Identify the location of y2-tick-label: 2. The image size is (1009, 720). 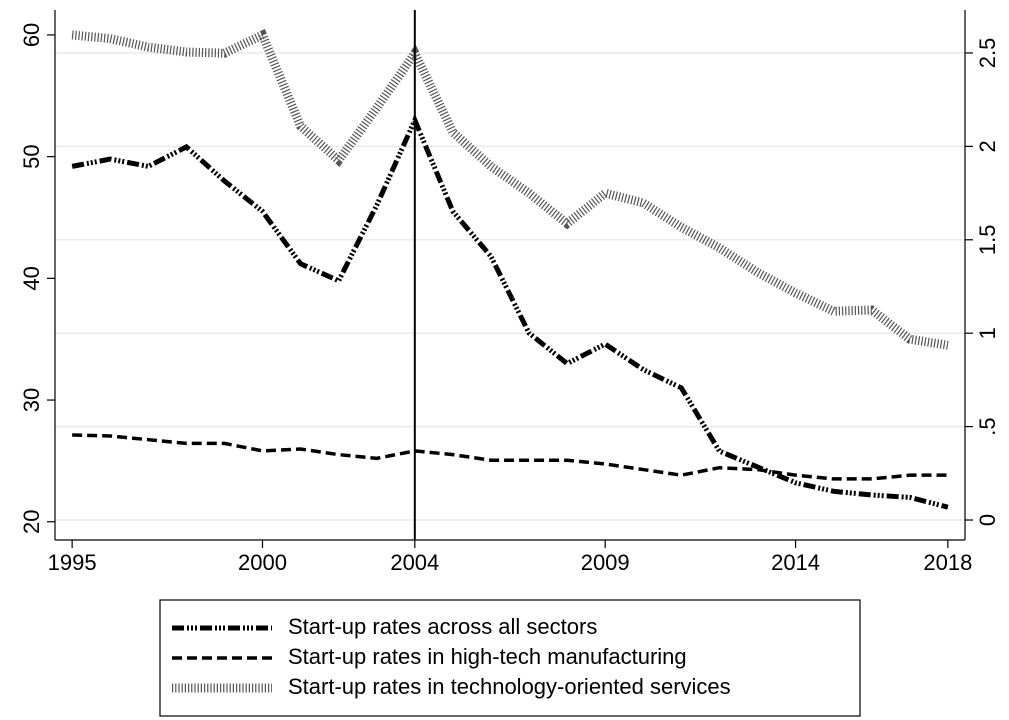
(987, 146).